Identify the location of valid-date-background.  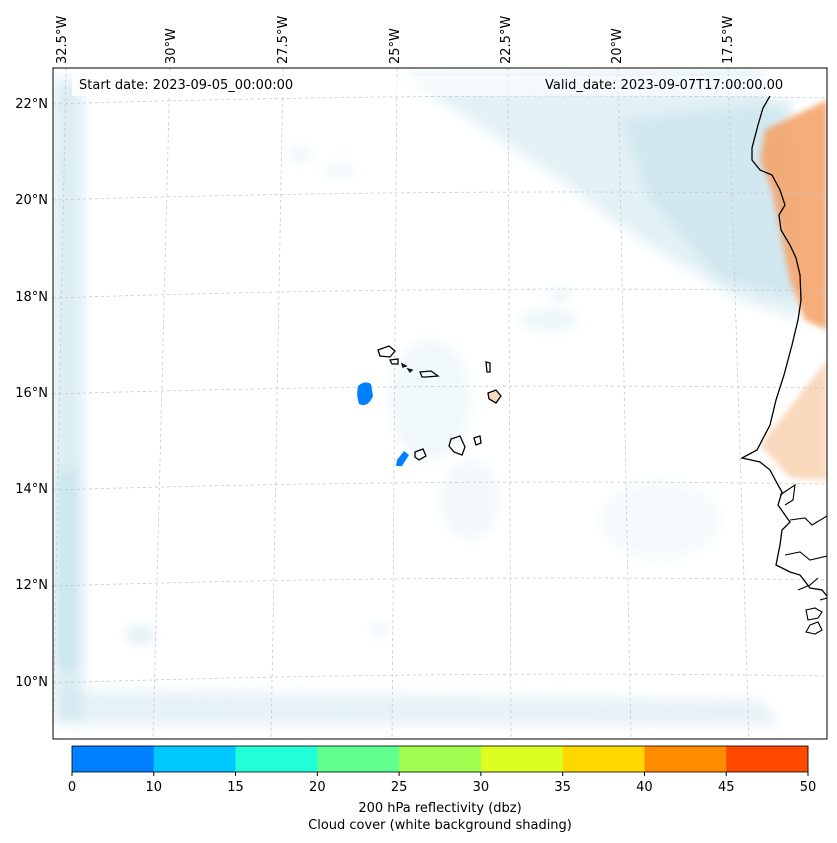
(557, 86).